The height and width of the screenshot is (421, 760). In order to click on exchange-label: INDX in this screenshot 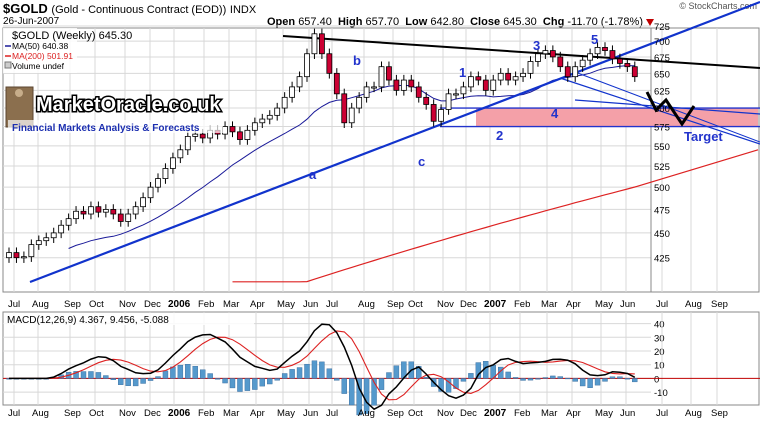, I will do `click(243, 10)`.